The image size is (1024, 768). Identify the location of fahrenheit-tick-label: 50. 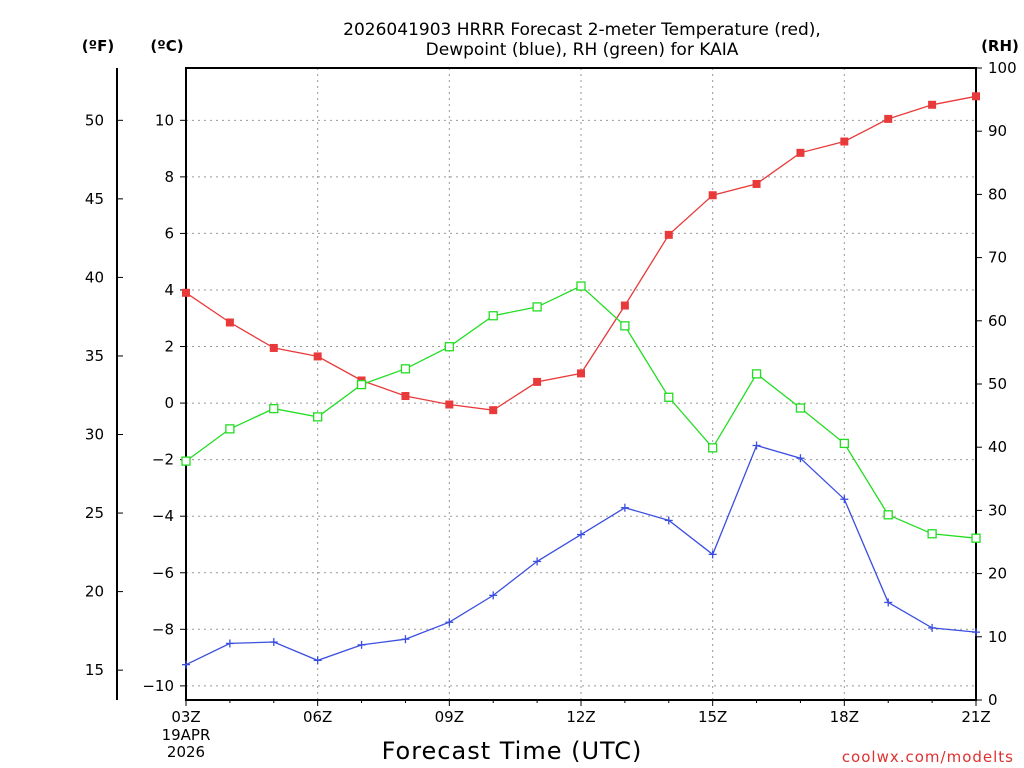
(94, 120).